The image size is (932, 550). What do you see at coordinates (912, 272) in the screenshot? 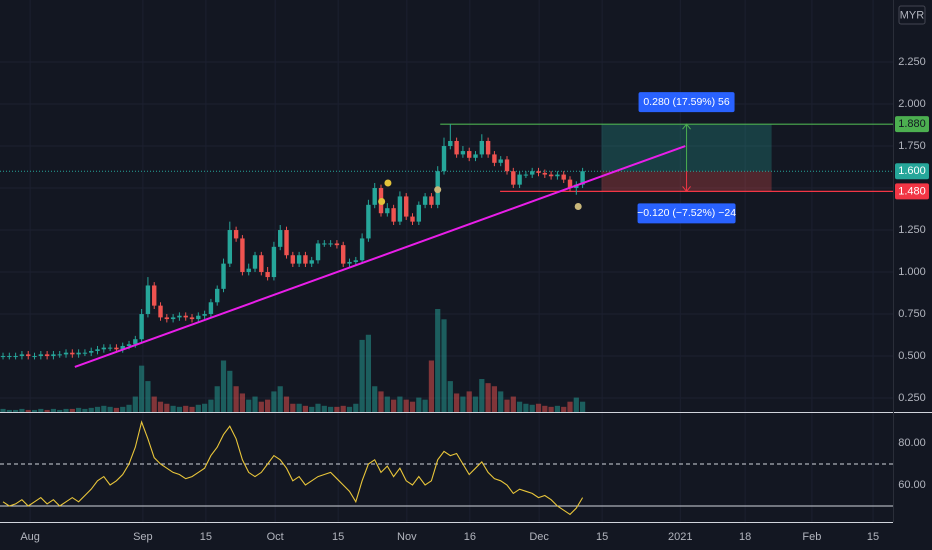
I see `y-tick-label: 1.000` at bounding box center [912, 272].